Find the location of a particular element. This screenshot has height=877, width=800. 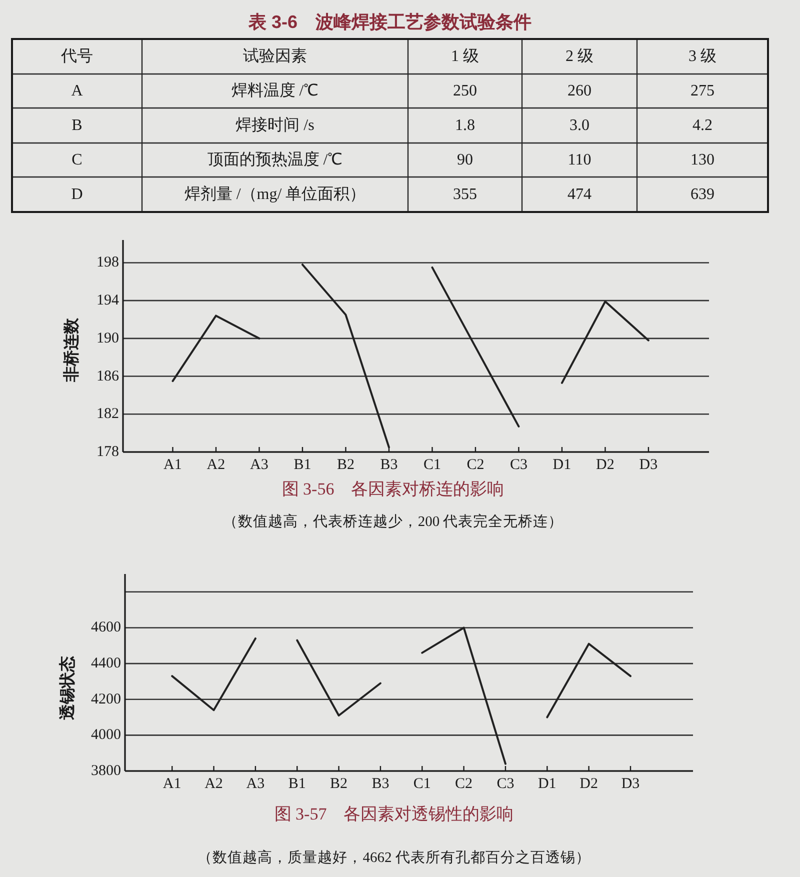

category-label: 3 级 is located at coordinates (702, 56).